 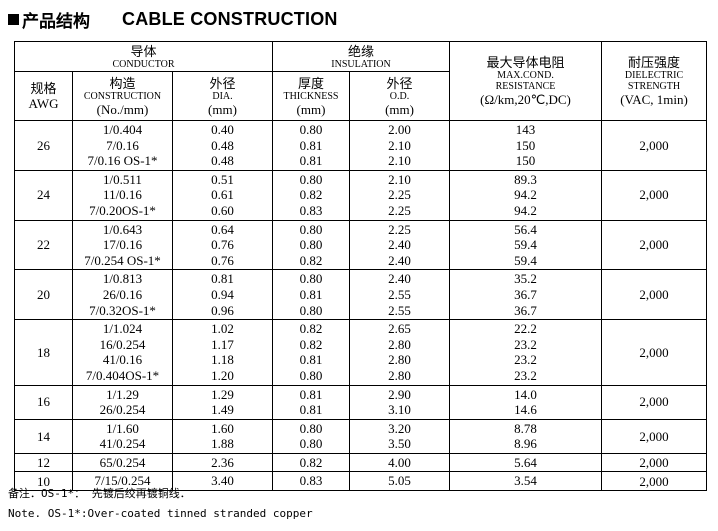 I want to click on table-row: 12 65/0.254 2.36 0.82 4.00 5.64 2,000, so click(x=361, y=462).